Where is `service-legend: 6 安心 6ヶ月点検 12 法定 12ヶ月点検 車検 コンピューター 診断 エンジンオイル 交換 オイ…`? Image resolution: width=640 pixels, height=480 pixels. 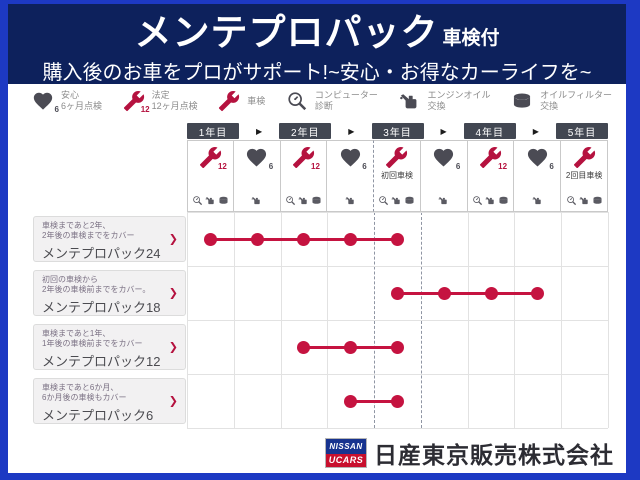 service-legend: 6 安心 6ヶ月点検 12 法定 12ヶ月点検 車検 コンピューター 診断 エンジンオイル 交換 オイ… is located at coordinates (322, 102).